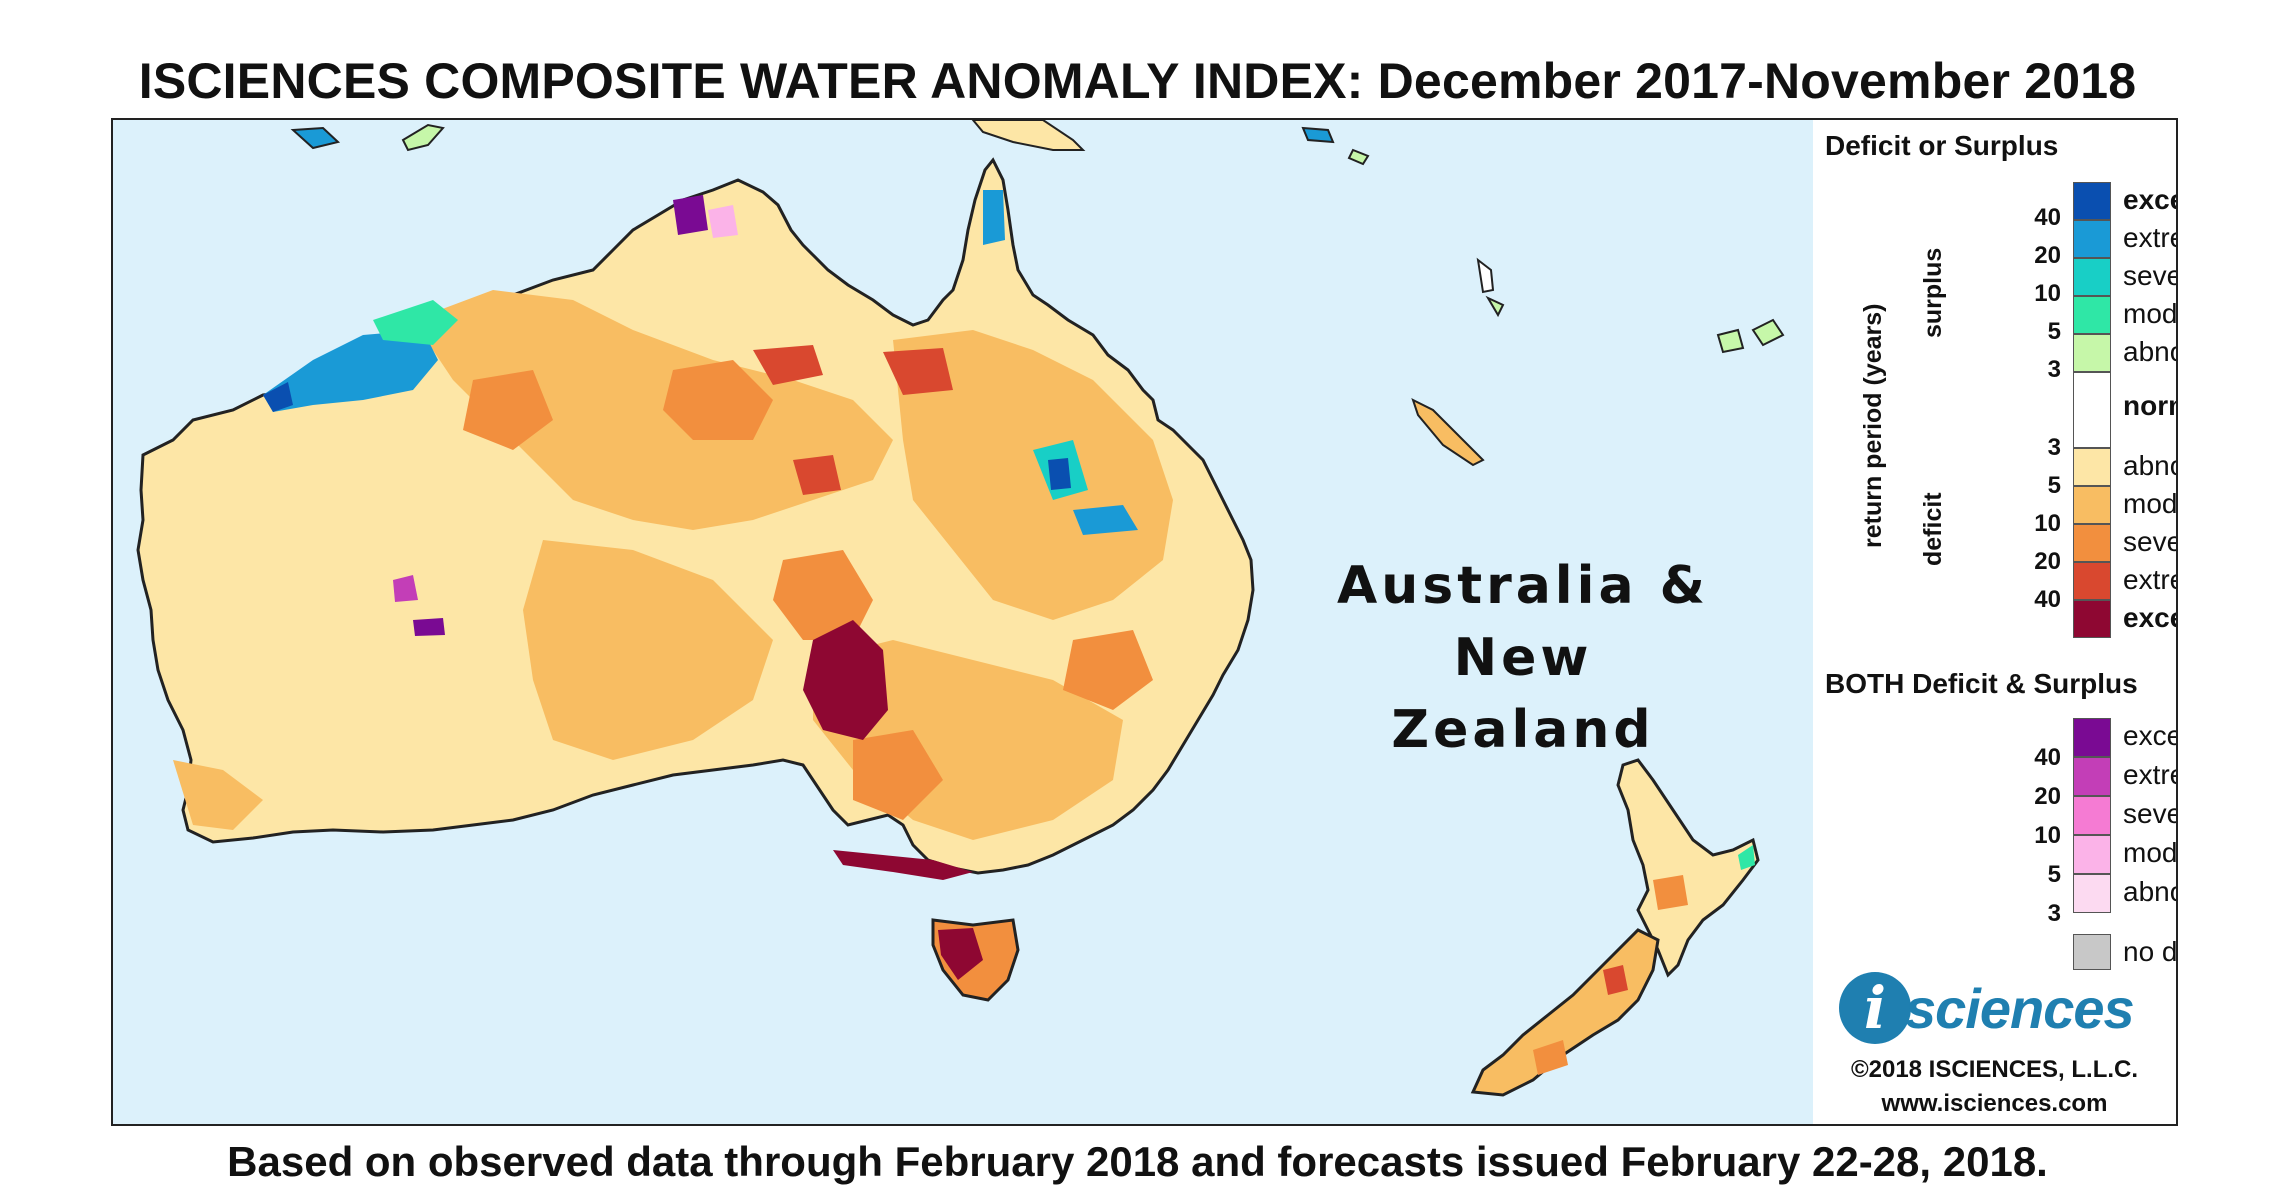 The image size is (2275, 1189). What do you see at coordinates (218, 795) in the screenshot?
I see `moderate-deficit-region-southwest` at bounding box center [218, 795].